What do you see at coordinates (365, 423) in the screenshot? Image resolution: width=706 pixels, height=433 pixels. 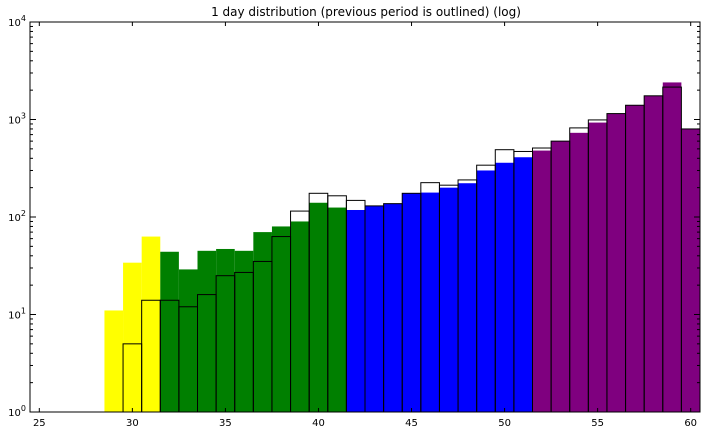 I see `x-axis-tick-labels: 25 30 35 40 45 50 55 60` at bounding box center [365, 423].